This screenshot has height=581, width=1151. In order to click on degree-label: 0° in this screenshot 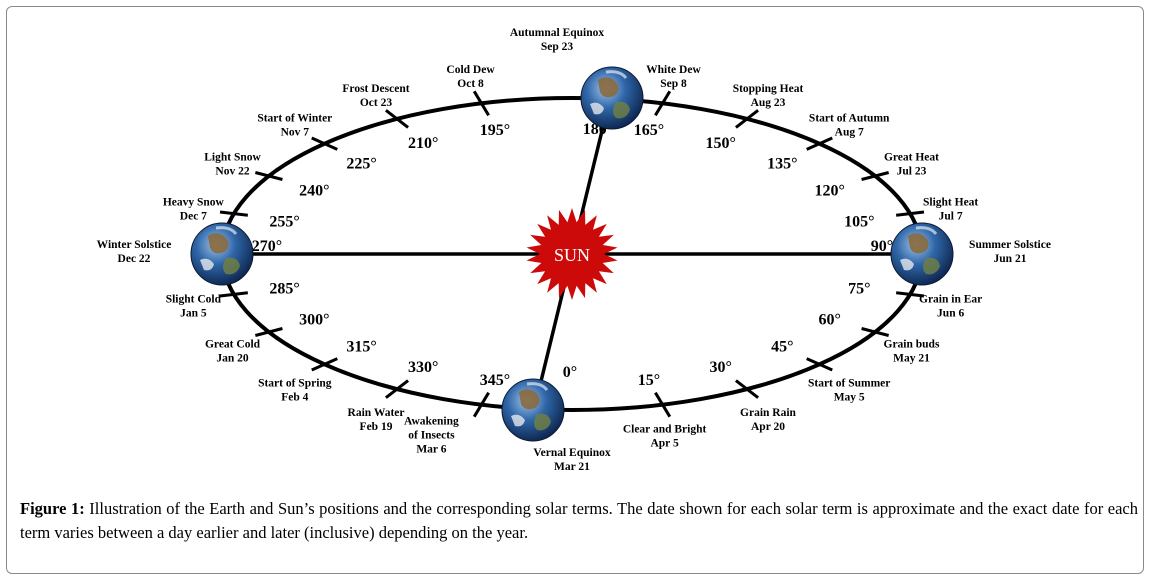, I will do `click(570, 372)`.